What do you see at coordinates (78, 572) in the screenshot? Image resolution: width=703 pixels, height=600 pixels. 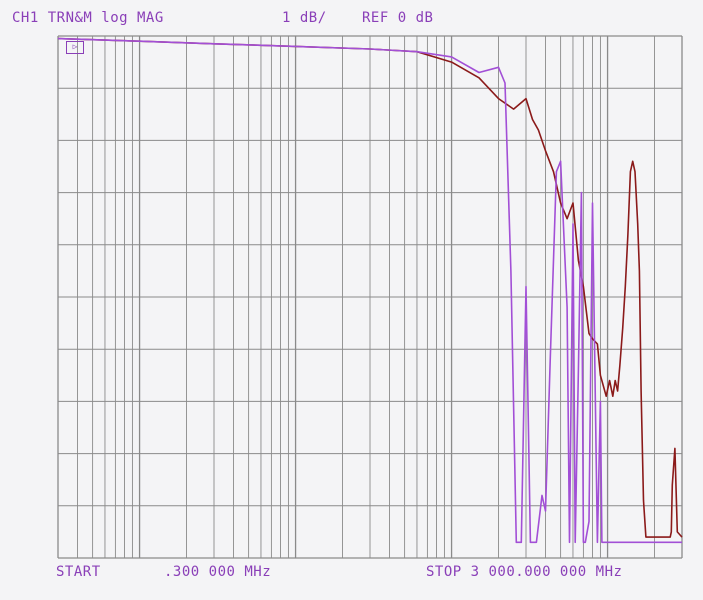 I see `start-label: START` at bounding box center [78, 572].